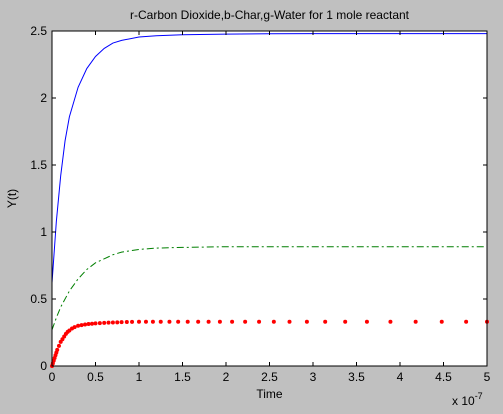  Describe the element at coordinates (38, 299) in the screenshot. I see `y-tick-label: 0.5` at that location.